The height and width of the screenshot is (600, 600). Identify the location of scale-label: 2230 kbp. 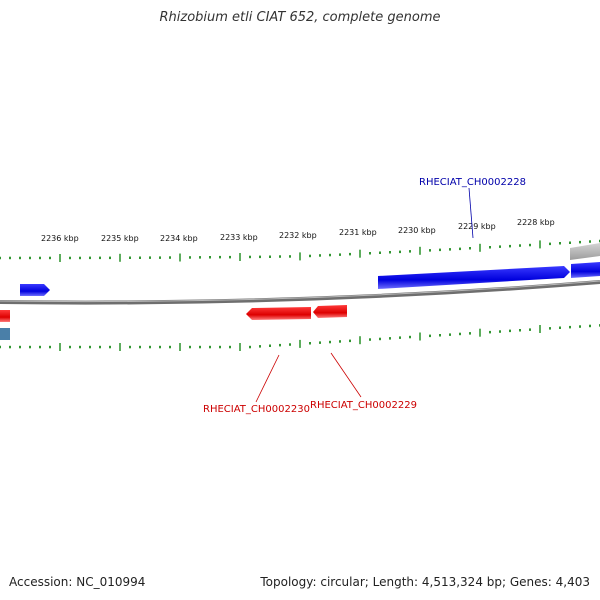
(417, 230).